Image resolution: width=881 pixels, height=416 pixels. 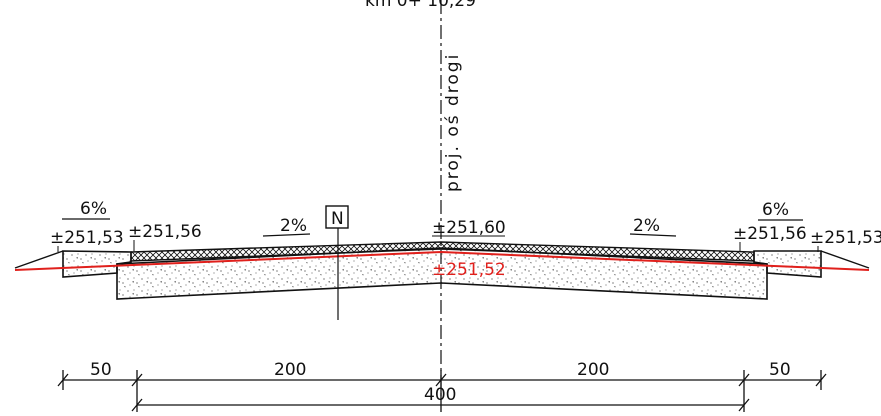 What do you see at coordinates (845, 259) in the screenshot?
I see `right-slope-line` at bounding box center [845, 259].